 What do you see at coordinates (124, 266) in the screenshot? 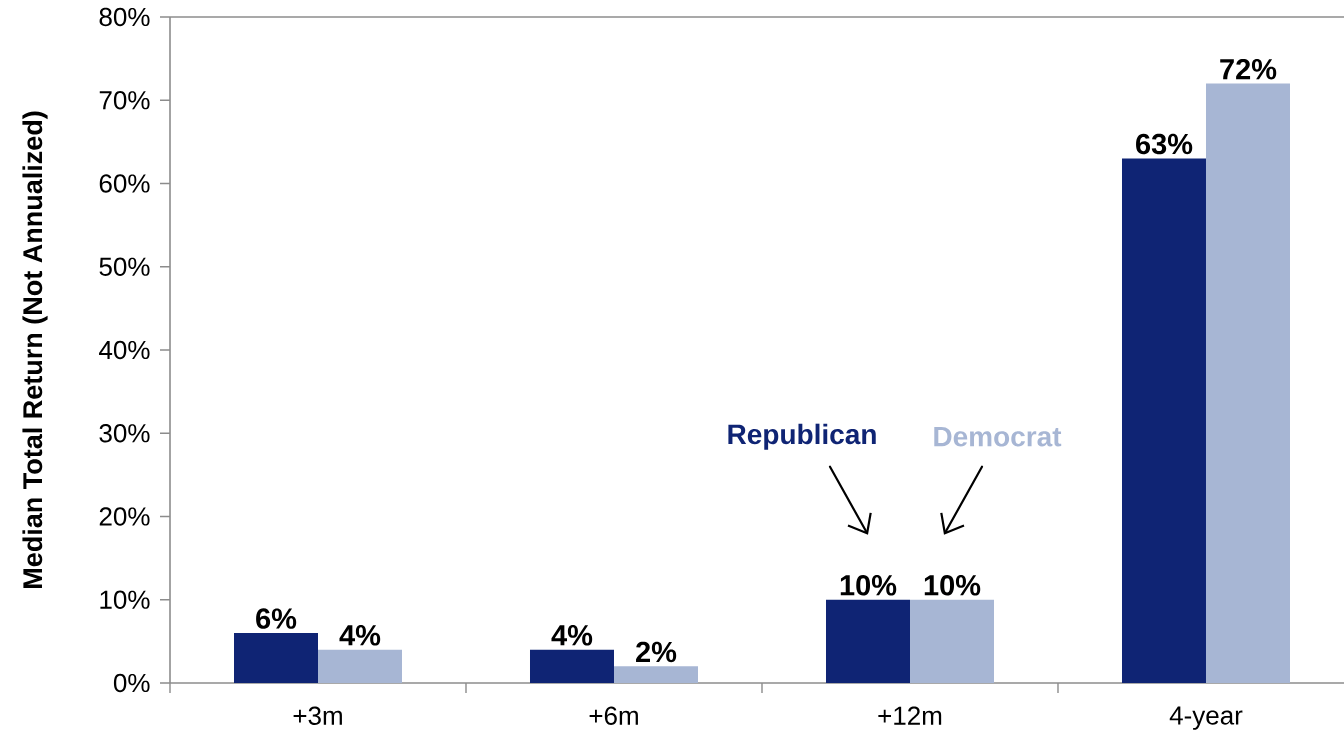
I see `y-tick-label: 50%` at bounding box center [124, 266].